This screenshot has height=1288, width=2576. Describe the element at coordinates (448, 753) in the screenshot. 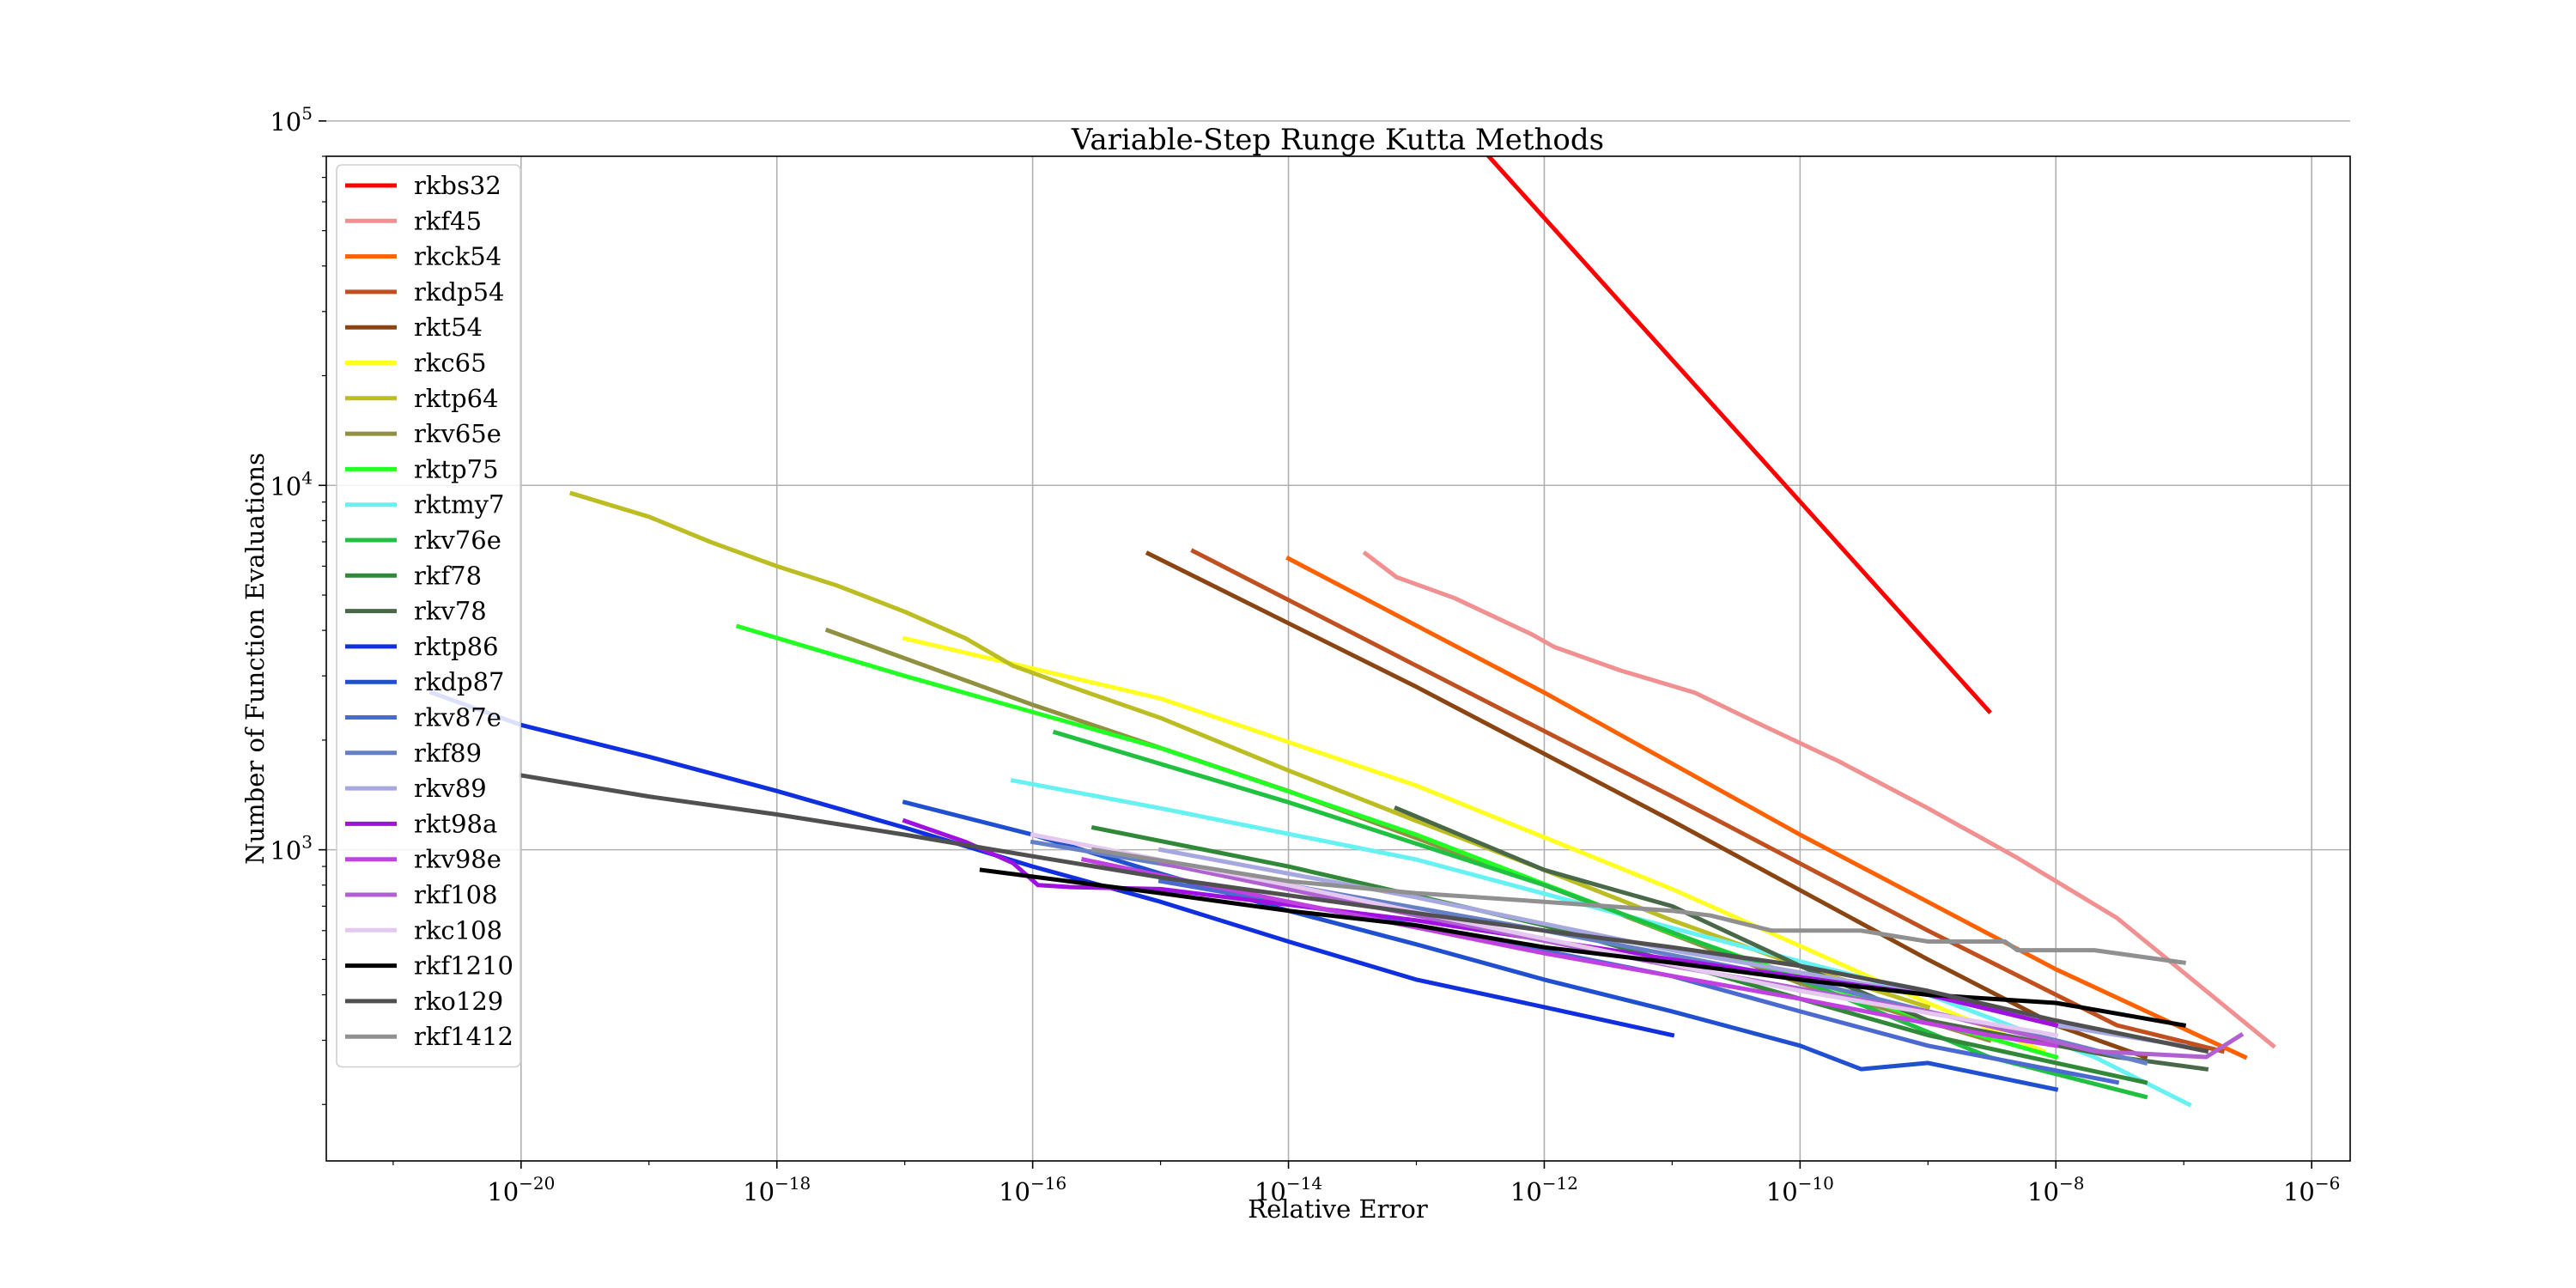

I see `legend-label-rkf89: rkf89` at that location.